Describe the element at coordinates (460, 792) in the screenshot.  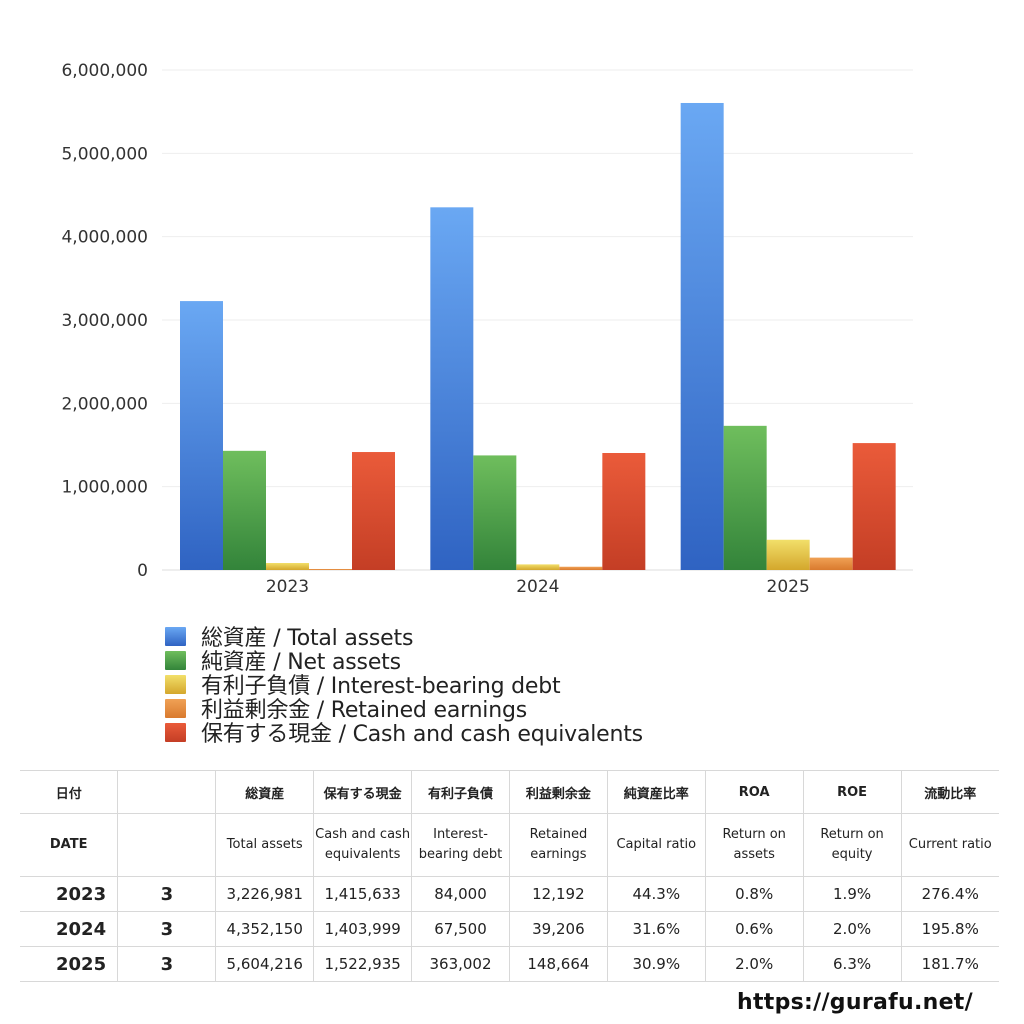
I see `header-debt-jp: 有利子負債` at that location.